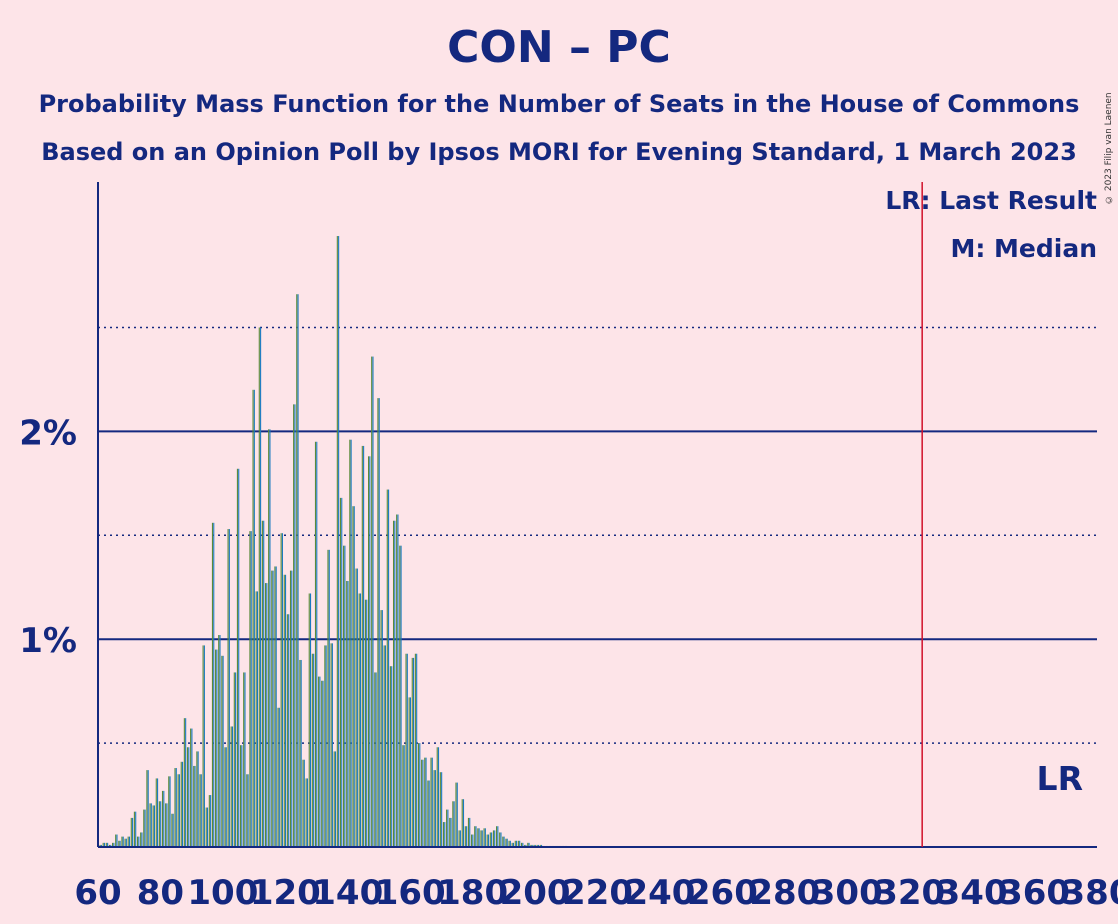 The image size is (1118, 924). Describe the element at coordinates (535, 893) in the screenshot. I see `x-tick-label: 200` at that location.